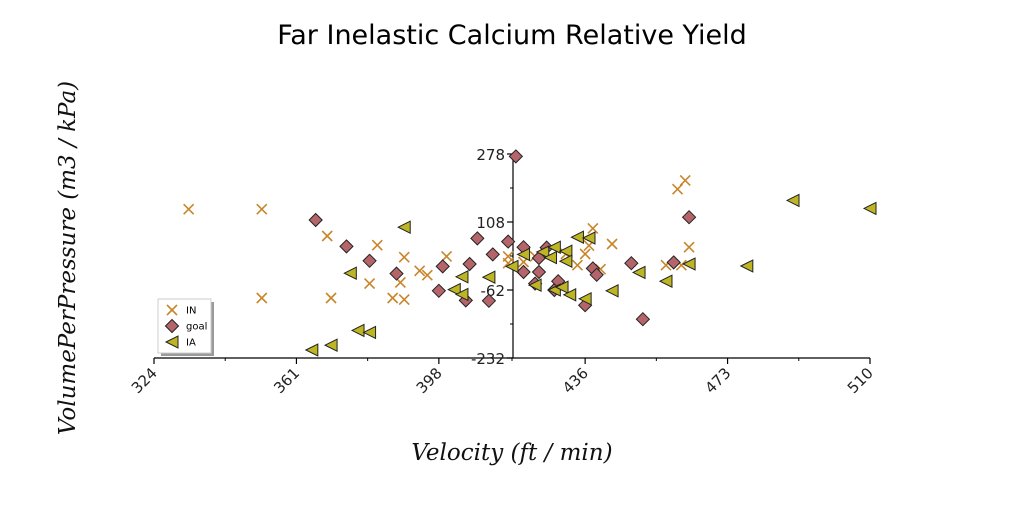 This screenshot has height=512, width=1024. I want to click on legend-marker-ia, so click(171, 342).